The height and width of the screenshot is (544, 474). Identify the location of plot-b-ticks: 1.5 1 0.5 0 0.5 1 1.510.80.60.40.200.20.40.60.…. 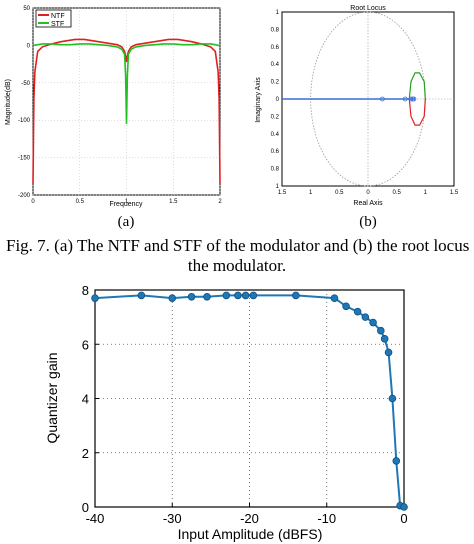
(365, 103).